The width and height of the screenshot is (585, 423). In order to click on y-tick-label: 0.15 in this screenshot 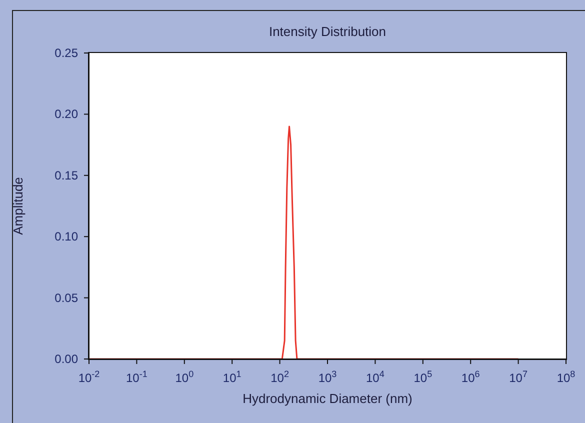, I will do `click(66, 175)`.